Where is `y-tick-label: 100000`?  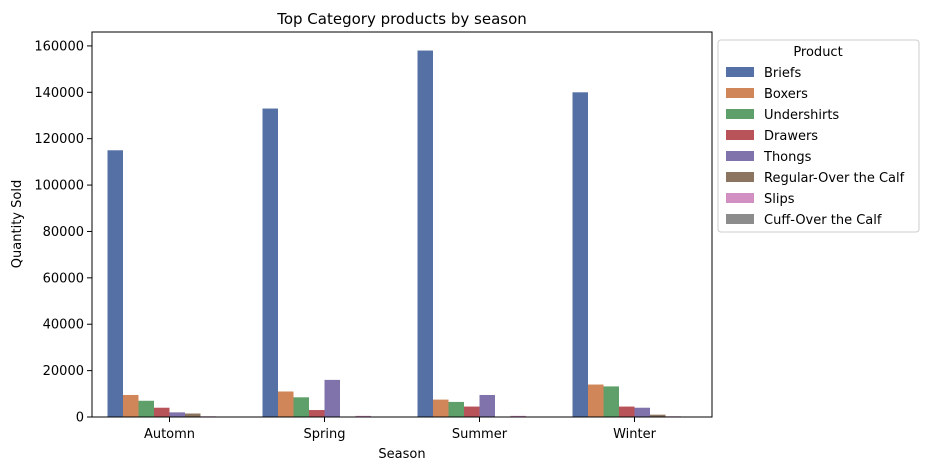 y-tick-label: 100000 is located at coordinates (59, 186).